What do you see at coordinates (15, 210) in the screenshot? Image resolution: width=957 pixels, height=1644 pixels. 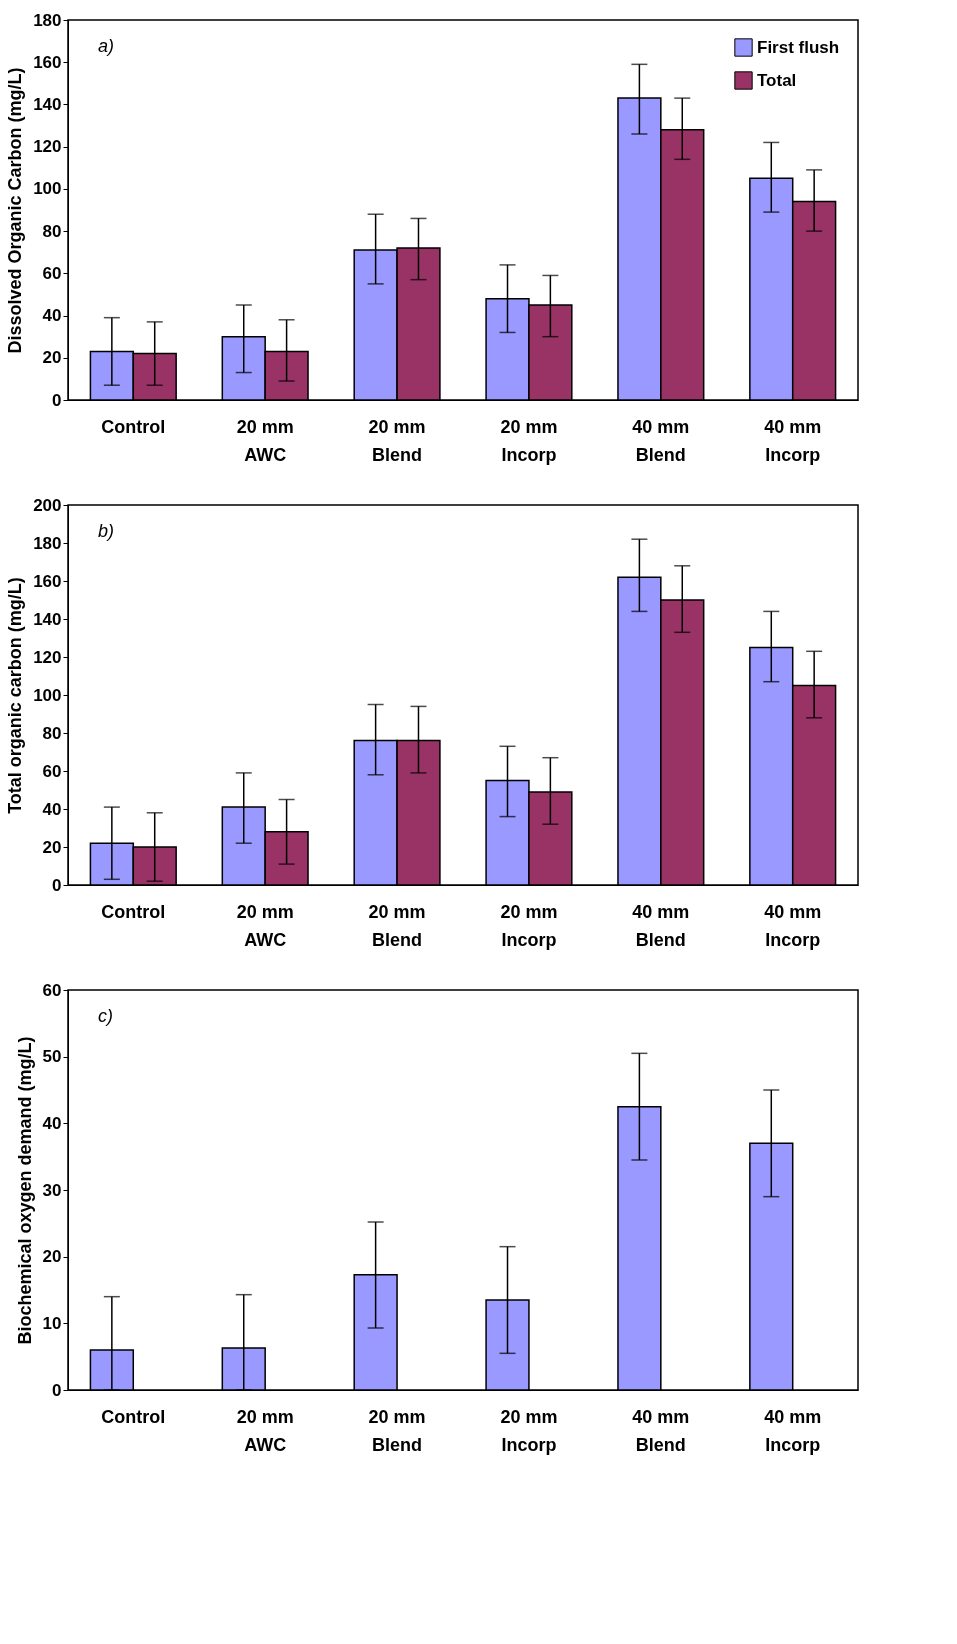 I see `y-axis-title: Dissolved Organic Carbon (mg/L)` at bounding box center [15, 210].